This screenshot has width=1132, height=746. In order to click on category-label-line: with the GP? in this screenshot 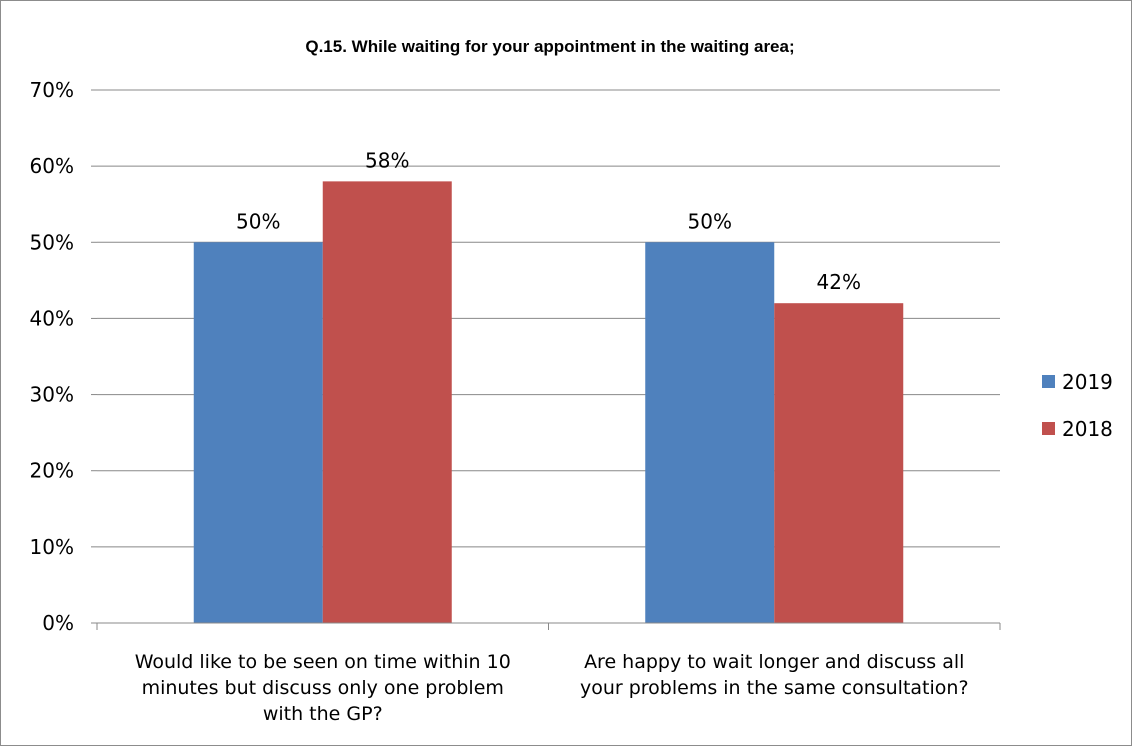, I will do `click(323, 714)`.